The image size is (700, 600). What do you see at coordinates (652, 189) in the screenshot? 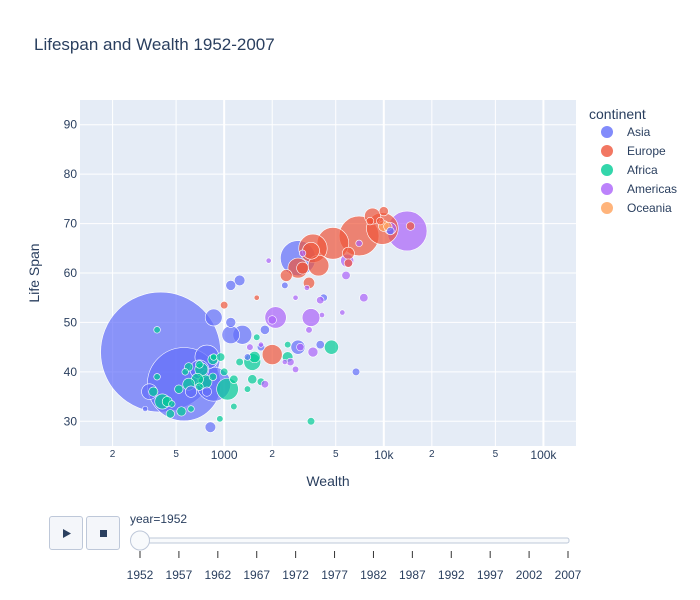
I see `legend-label-americas: Americas` at bounding box center [652, 189].